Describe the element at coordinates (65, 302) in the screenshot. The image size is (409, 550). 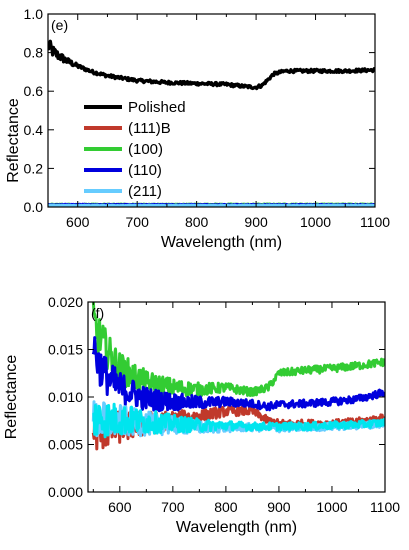
I see `y-tick-label: 0.020` at that location.